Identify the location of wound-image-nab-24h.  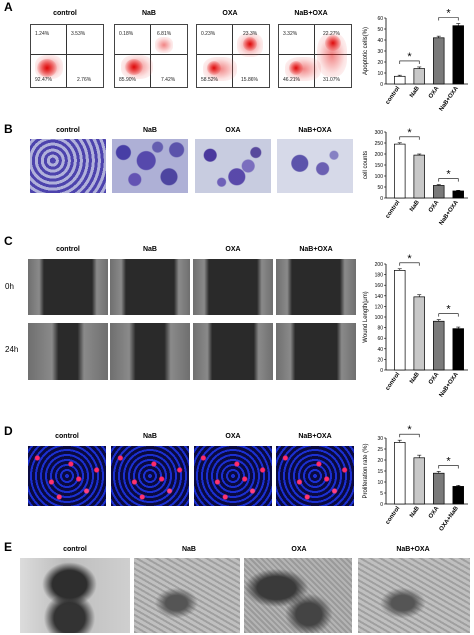
(150, 351).